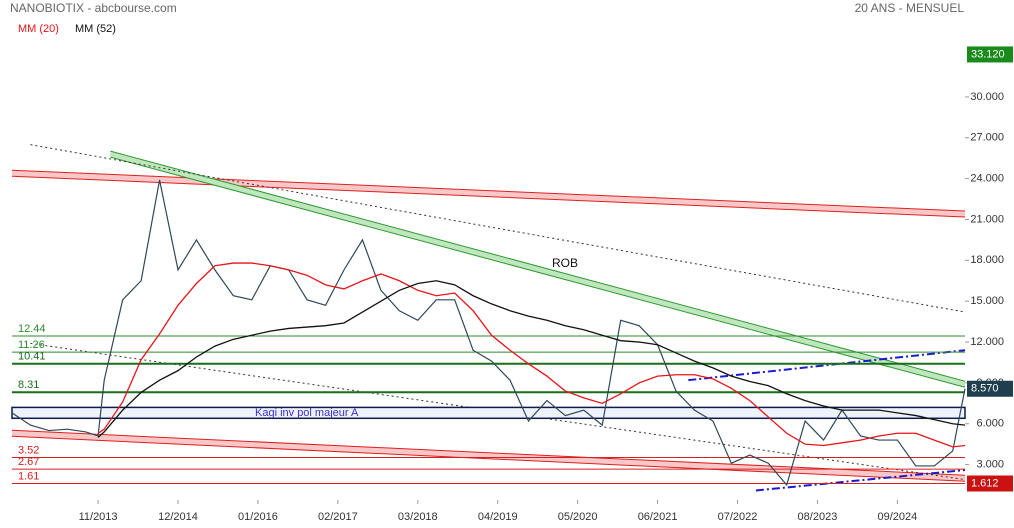 Image resolution: width=1014 pixels, height=528 pixels. I want to click on level-label: 1.61, so click(28, 476).